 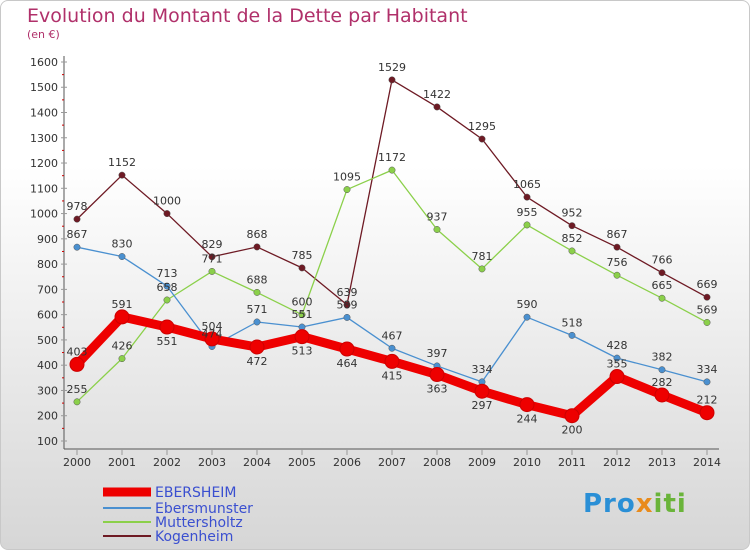 What do you see at coordinates (572, 462) in the screenshot?
I see `x-tick-label: 2011` at bounding box center [572, 462].